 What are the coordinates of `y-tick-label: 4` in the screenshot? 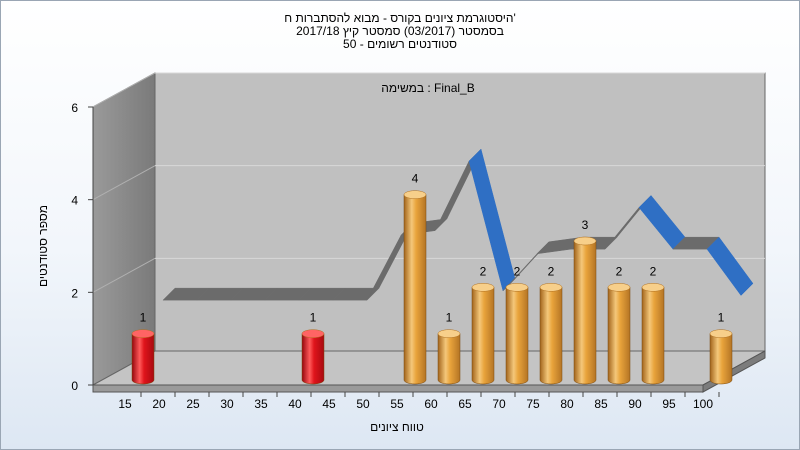 It's located at (74, 201).